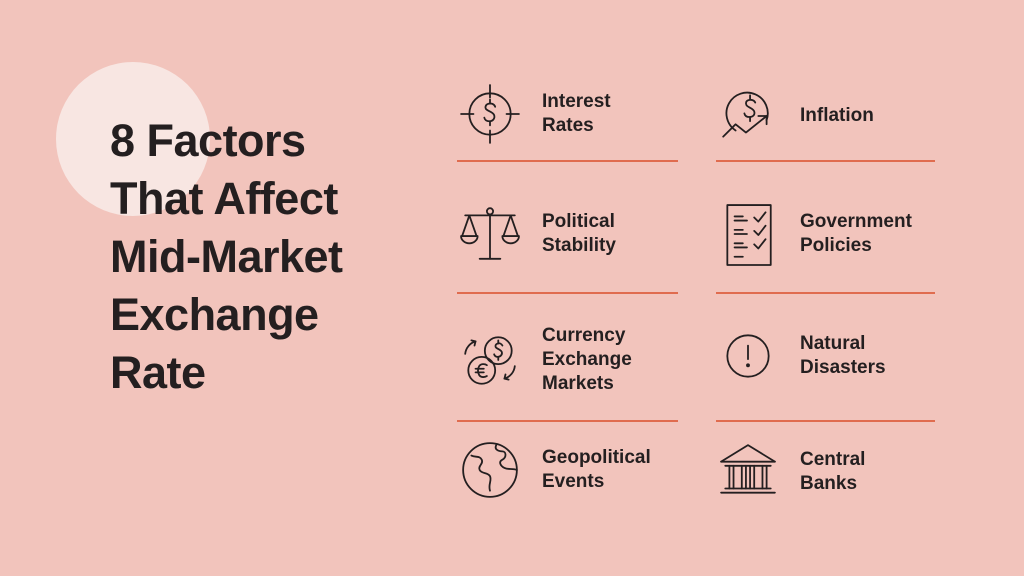 Image resolution: width=1024 pixels, height=576 pixels. Describe the element at coordinates (578, 383) in the screenshot. I see `factor-label-line: Markets` at that location.